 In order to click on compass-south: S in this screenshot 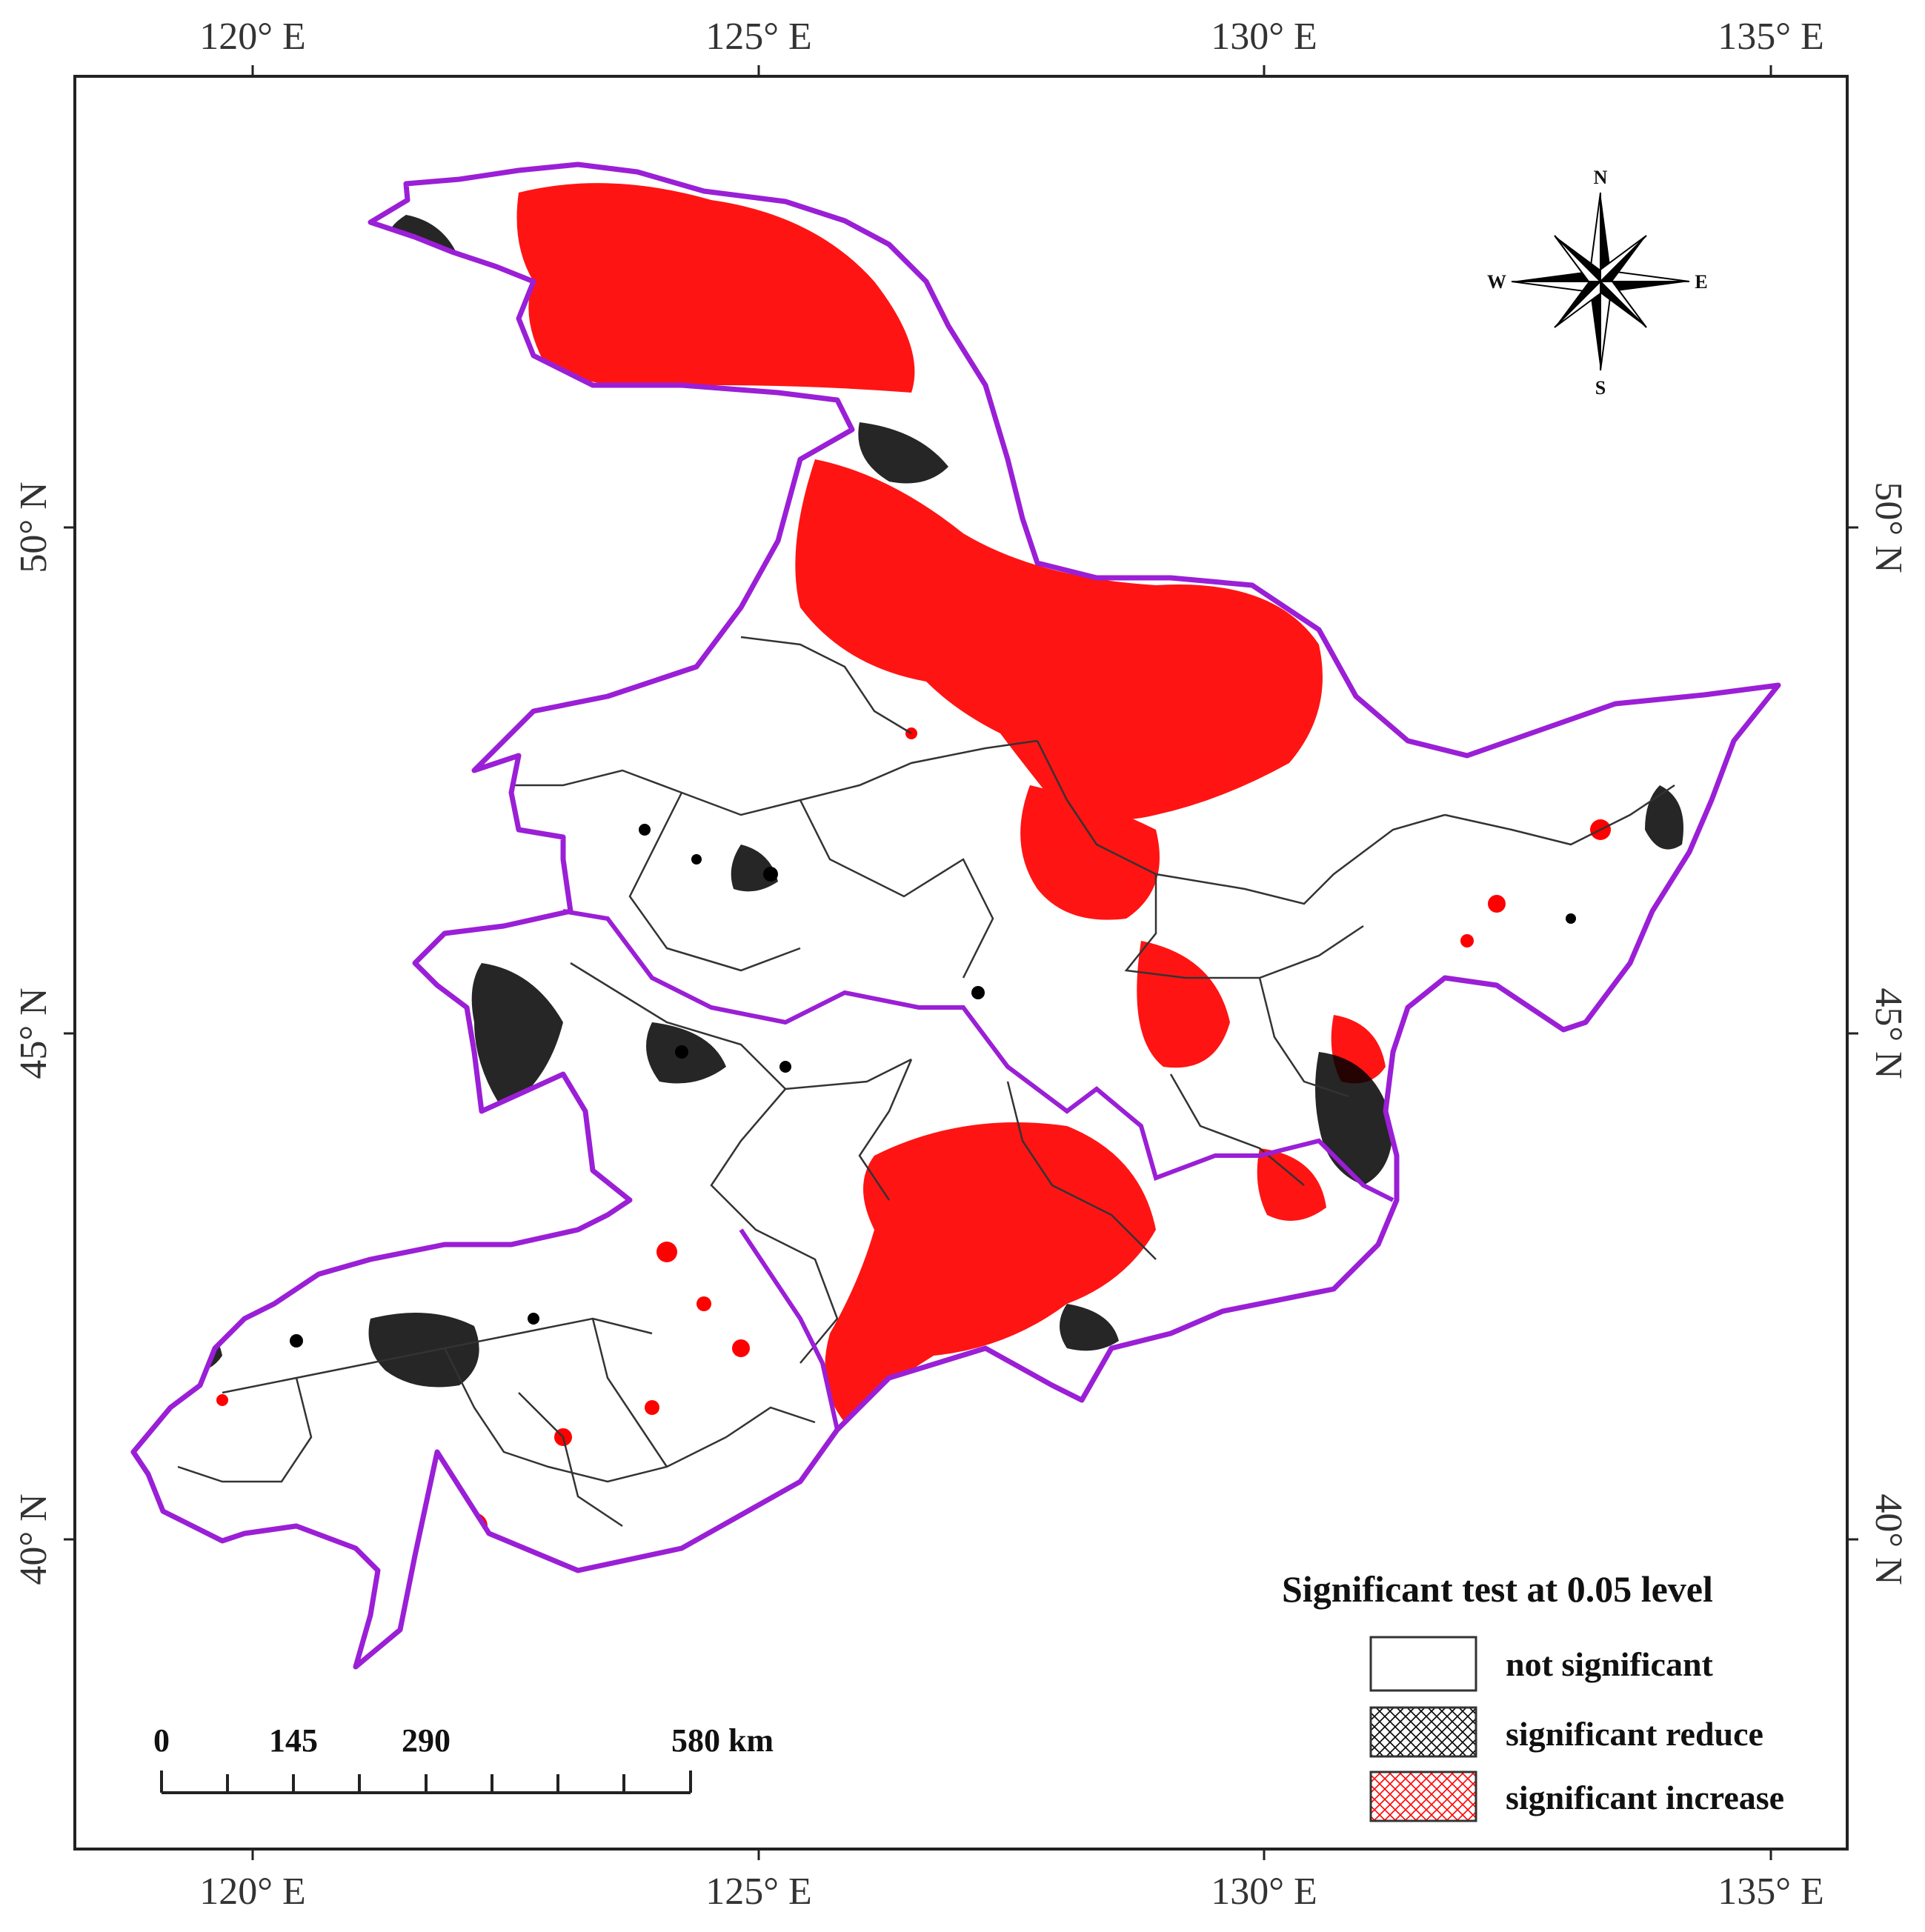, I will do `click(1601, 388)`.